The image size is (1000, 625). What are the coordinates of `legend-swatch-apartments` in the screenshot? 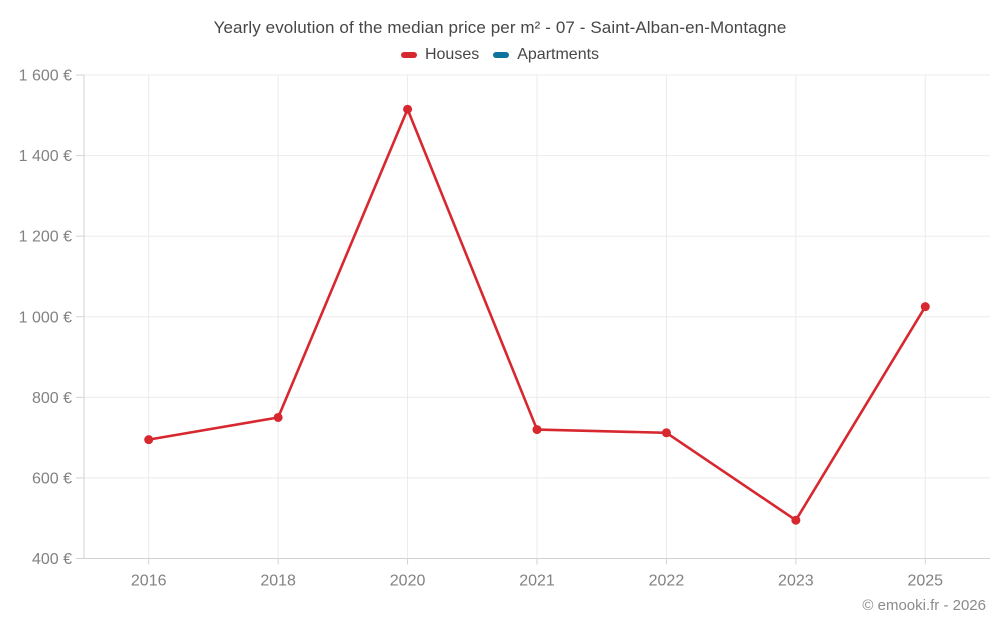 It's located at (501, 55).